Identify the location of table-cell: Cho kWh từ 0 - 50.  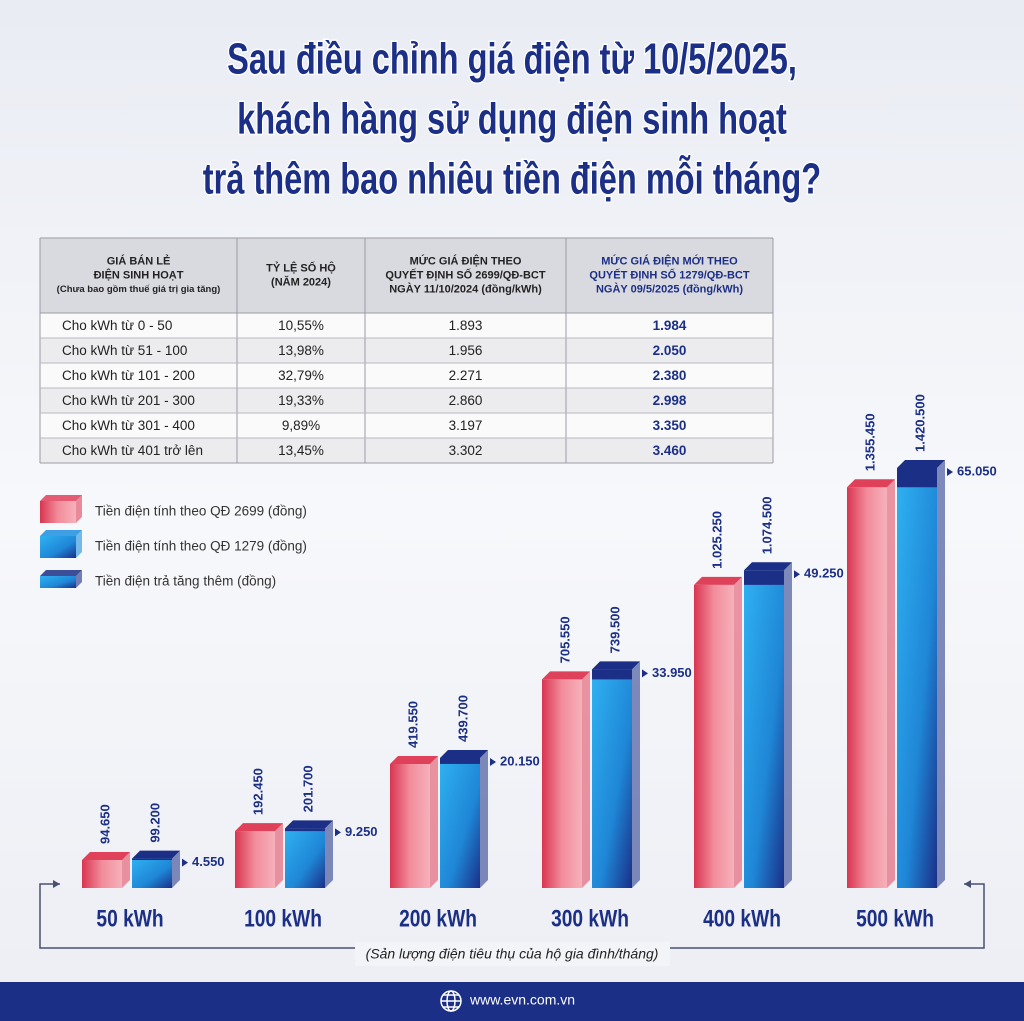
(117, 325).